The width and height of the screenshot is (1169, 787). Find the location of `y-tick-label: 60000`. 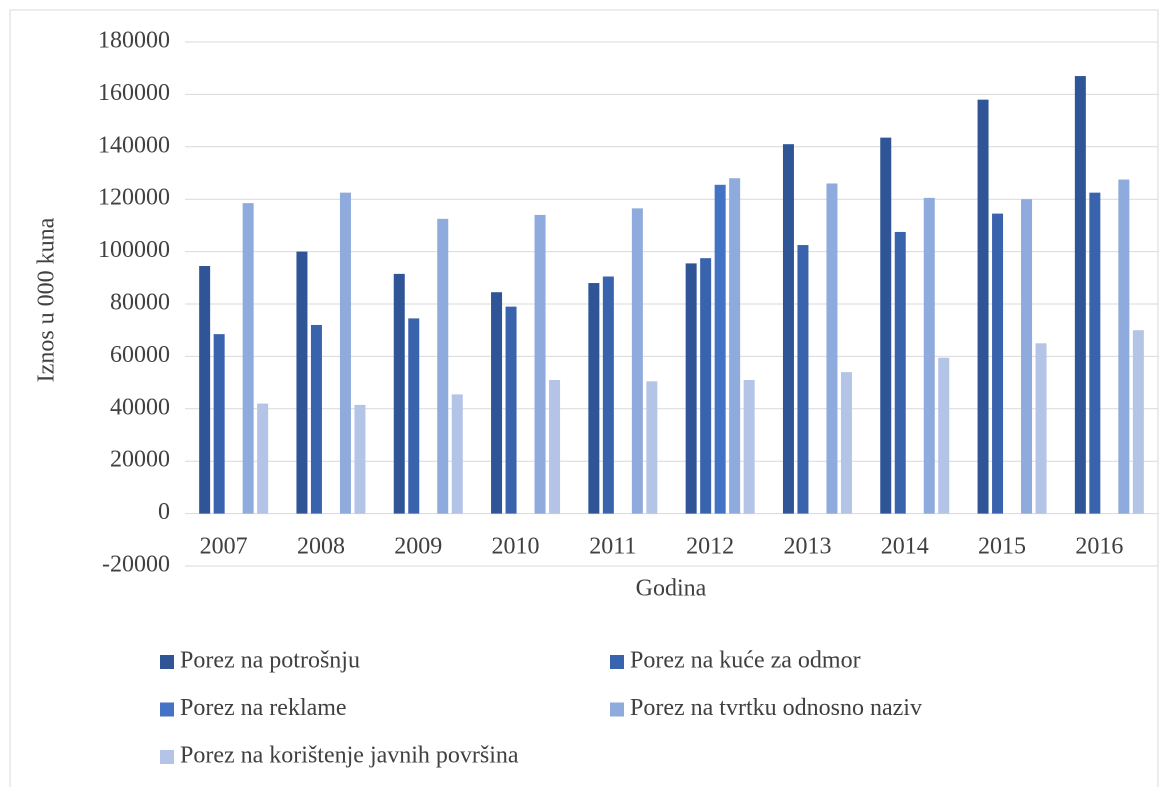

y-tick-label: 60000 is located at coordinates (140, 355).